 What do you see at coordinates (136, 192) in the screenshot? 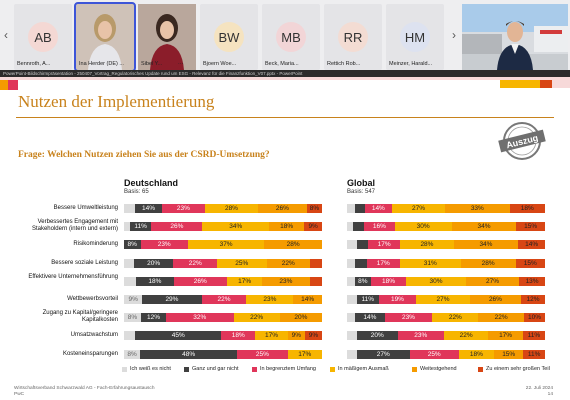
I see `germany-basis: Basis: 65` at bounding box center [136, 192].